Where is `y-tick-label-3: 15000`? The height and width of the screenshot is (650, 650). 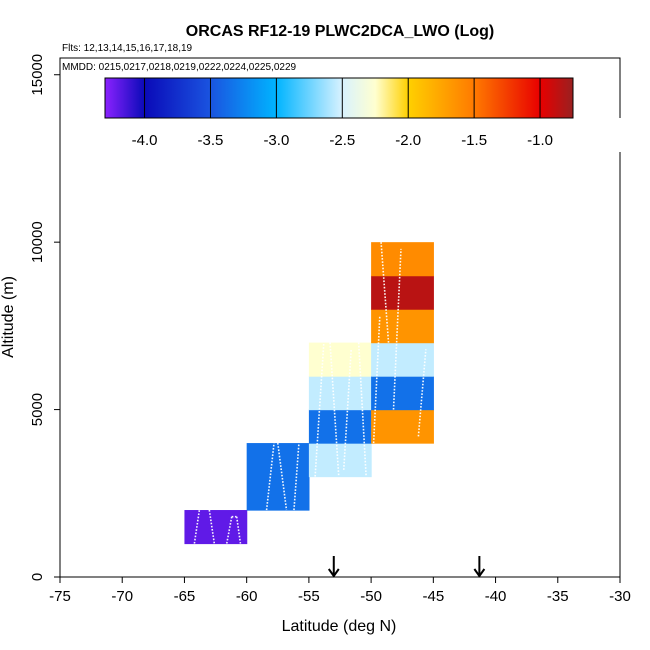 y-tick-label-3: 15000 is located at coordinates (37, 75).